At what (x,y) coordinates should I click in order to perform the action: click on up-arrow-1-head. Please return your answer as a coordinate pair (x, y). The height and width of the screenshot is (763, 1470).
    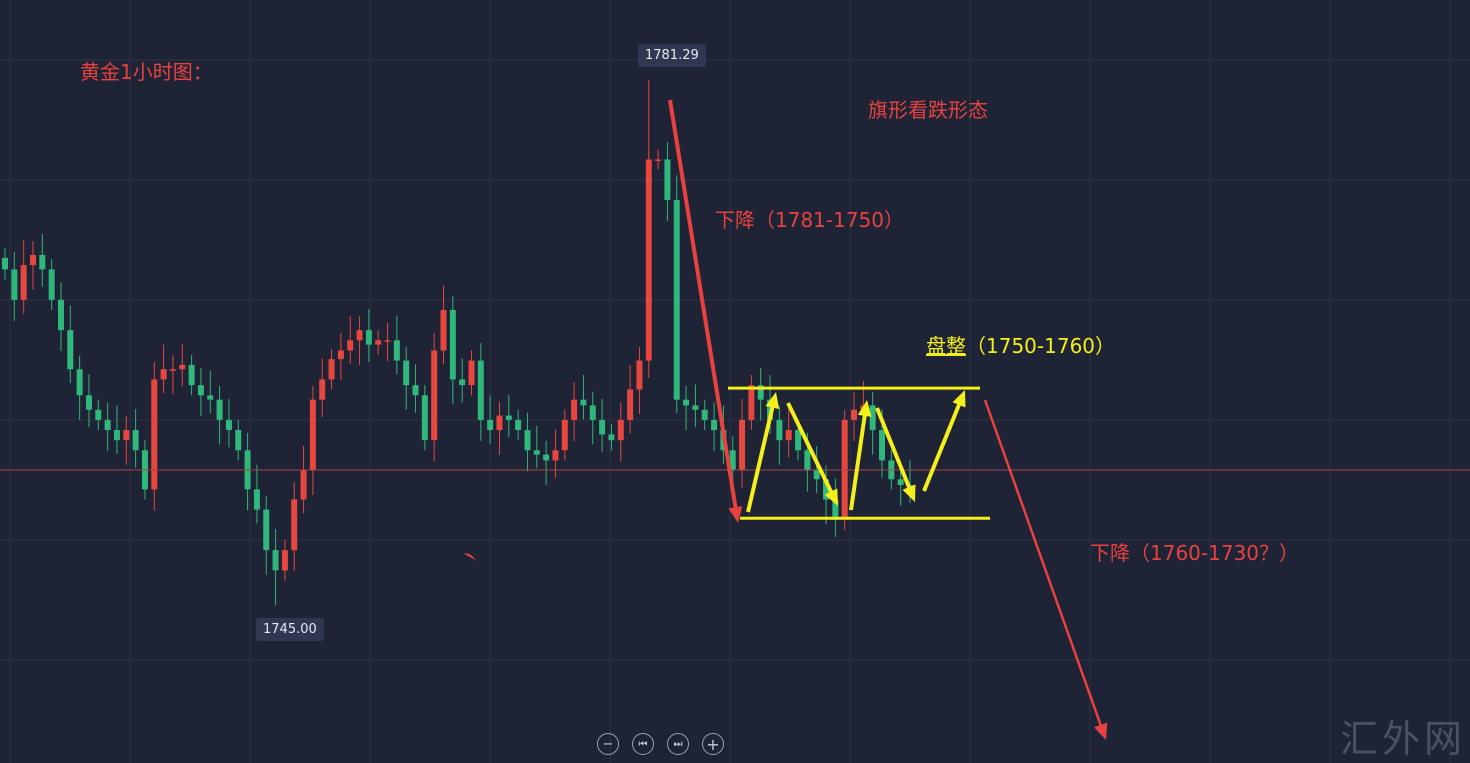
    Looking at the image, I should click on (772, 401).